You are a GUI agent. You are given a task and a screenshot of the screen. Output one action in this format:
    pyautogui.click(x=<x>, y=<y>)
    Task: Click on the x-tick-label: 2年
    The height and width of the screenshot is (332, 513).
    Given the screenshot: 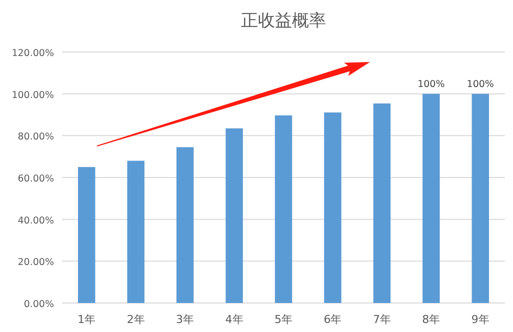 What is the action you would take?
    pyautogui.click(x=135, y=319)
    